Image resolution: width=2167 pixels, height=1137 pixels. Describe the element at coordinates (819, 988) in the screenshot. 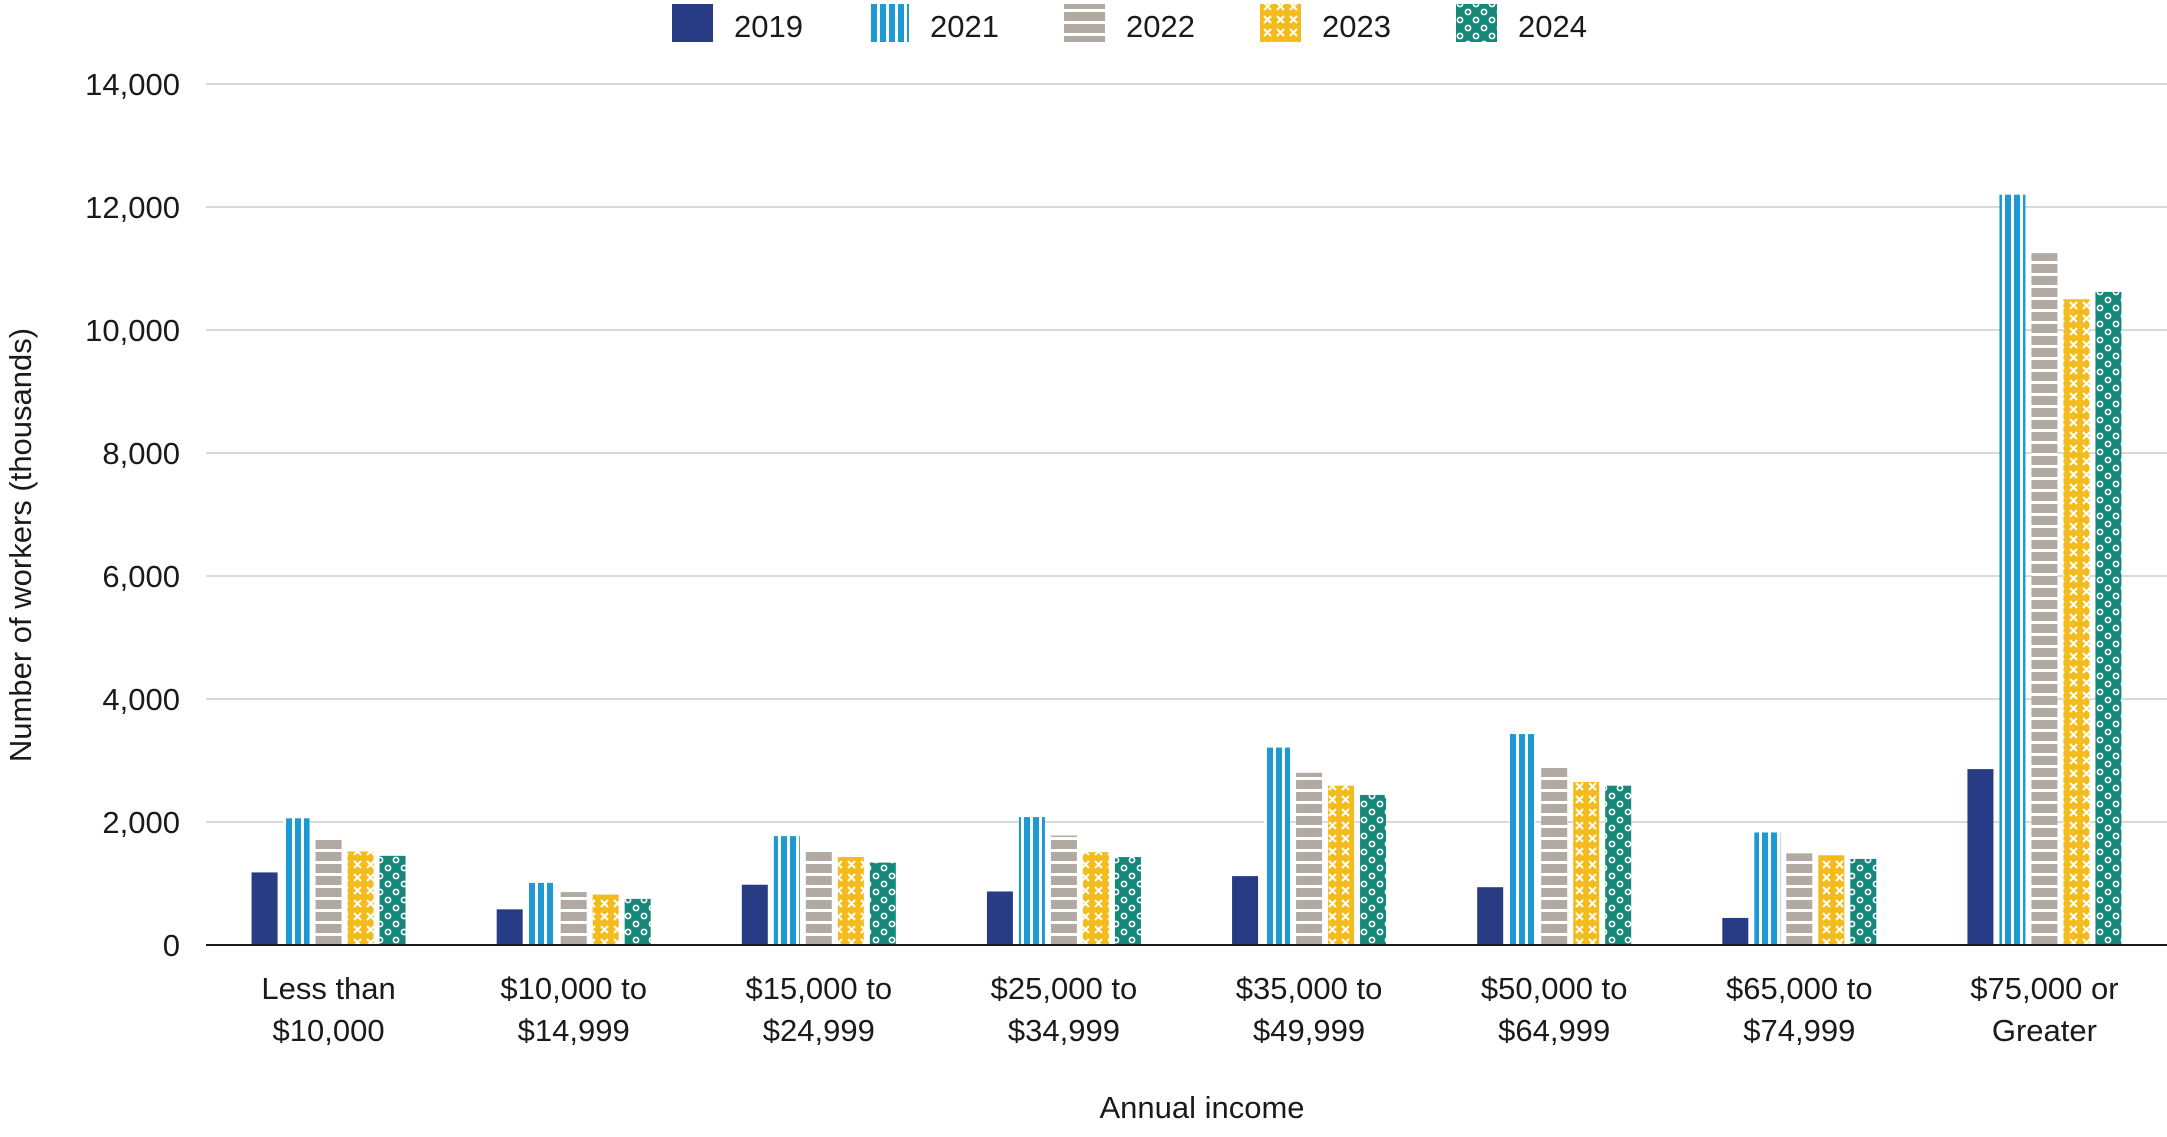

I see `x-tick-label: $15,000 to` at that location.